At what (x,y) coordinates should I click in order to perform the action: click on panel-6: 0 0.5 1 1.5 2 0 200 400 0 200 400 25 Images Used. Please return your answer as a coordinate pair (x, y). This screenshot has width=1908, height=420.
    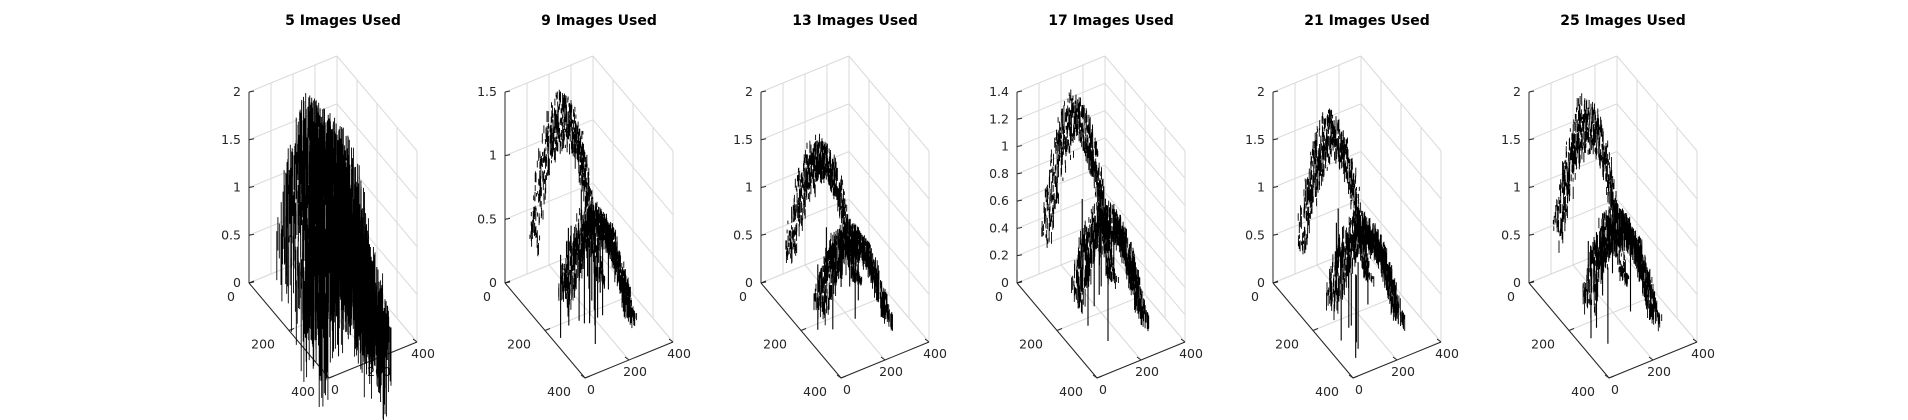
    Looking at the image, I should click on (1608, 206).